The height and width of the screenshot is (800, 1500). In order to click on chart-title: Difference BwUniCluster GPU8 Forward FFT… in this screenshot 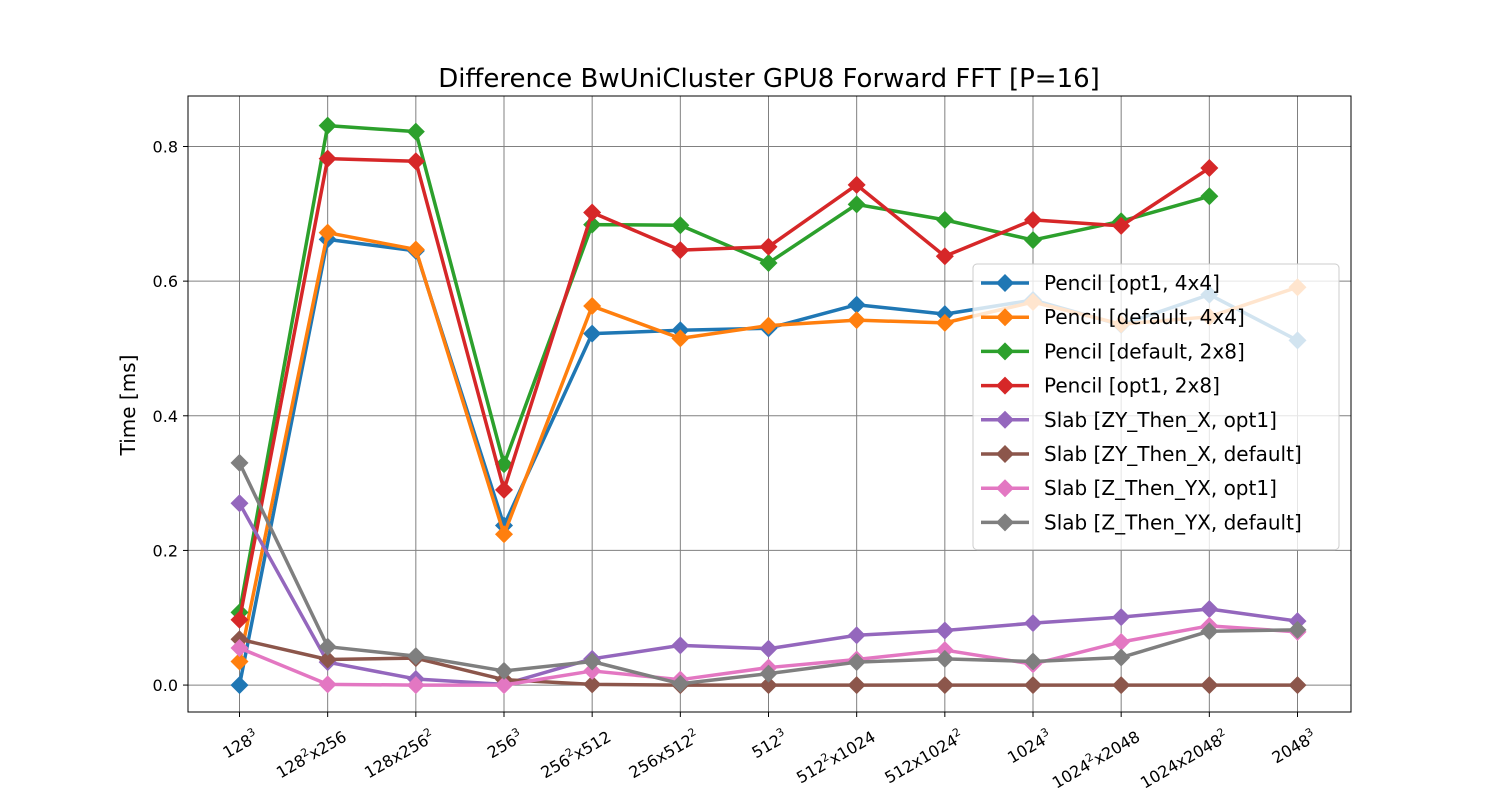, I will do `click(769, 79)`.